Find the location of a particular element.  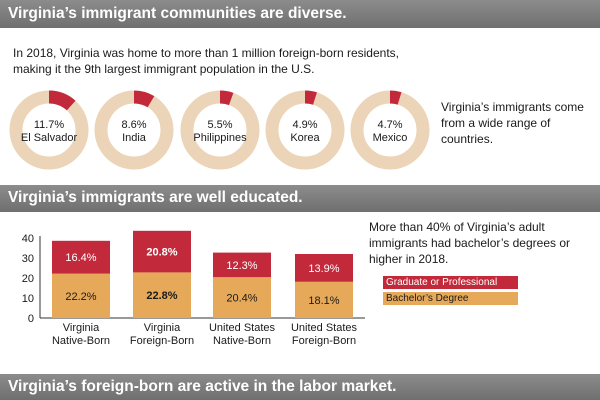

bar-value-label: 20.4% is located at coordinates (241, 299).